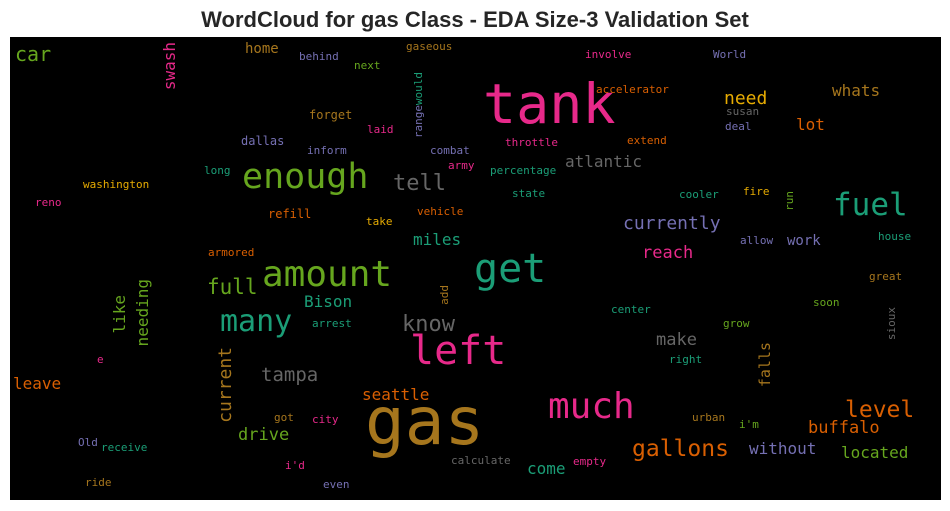 This screenshot has width=950, height=511. I want to click on word-swash: swash, so click(169, 66).